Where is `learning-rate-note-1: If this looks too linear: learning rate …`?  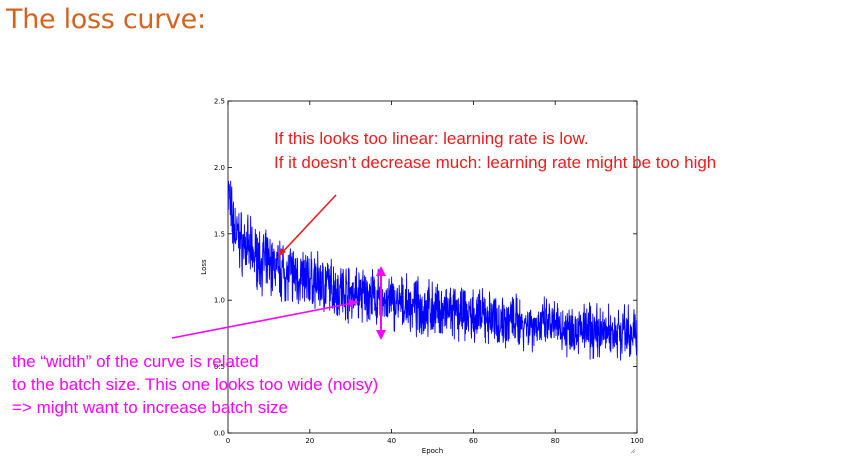
learning-rate-note-1: If this looks too linear: learning rate … is located at coordinates (431, 138).